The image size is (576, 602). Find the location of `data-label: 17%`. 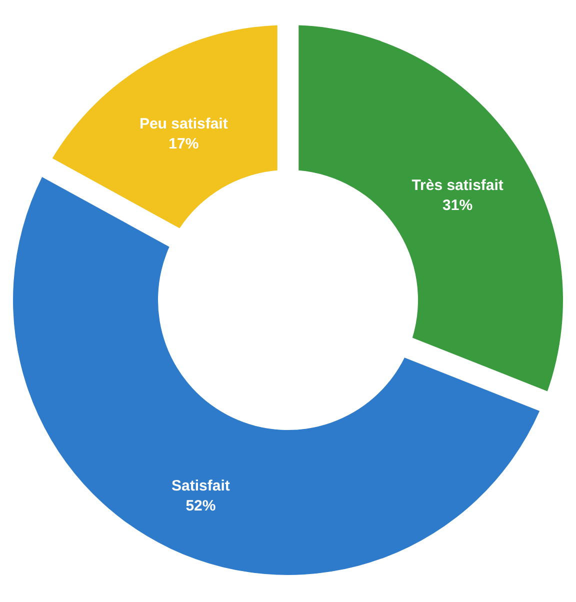

data-label: 17% is located at coordinates (183, 144).